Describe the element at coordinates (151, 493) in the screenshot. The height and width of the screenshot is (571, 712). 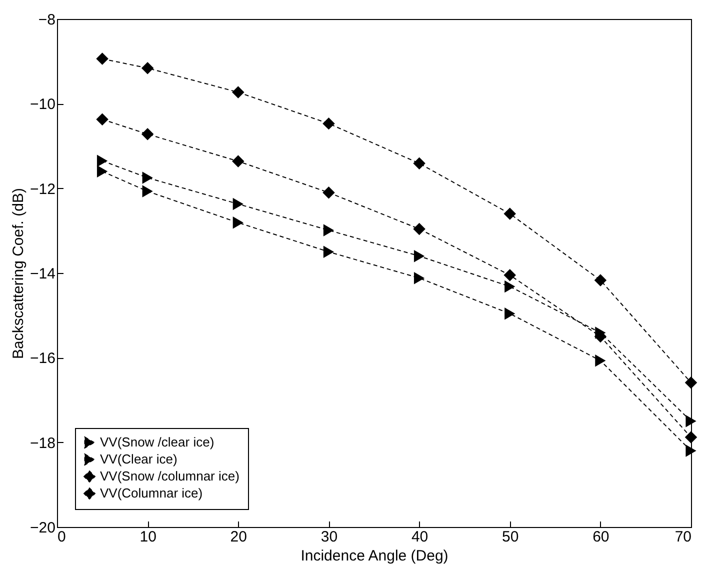
I see `legend-label: VV(Columnar ice)` at that location.